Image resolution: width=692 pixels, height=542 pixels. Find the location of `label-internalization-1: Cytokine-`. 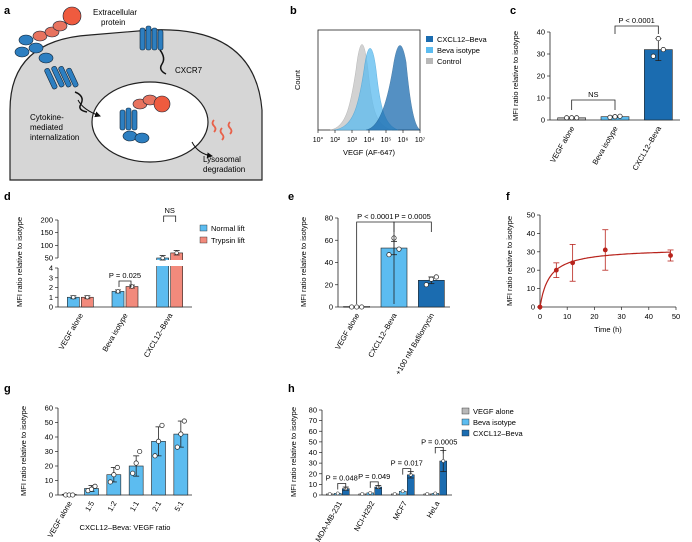

label-internalization-1: Cytokine- is located at coordinates (47, 117).